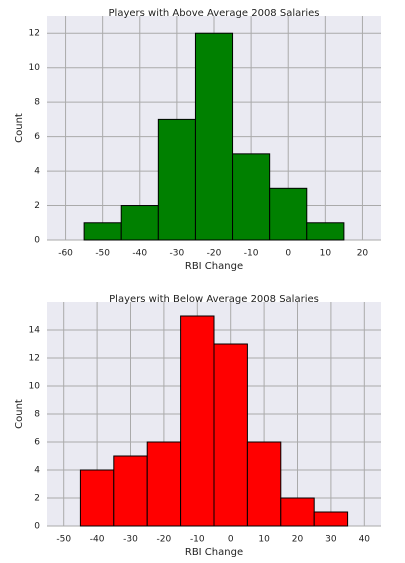  What do you see at coordinates (365, 540) in the screenshot?
I see `x-tick-label: 40` at bounding box center [365, 540].